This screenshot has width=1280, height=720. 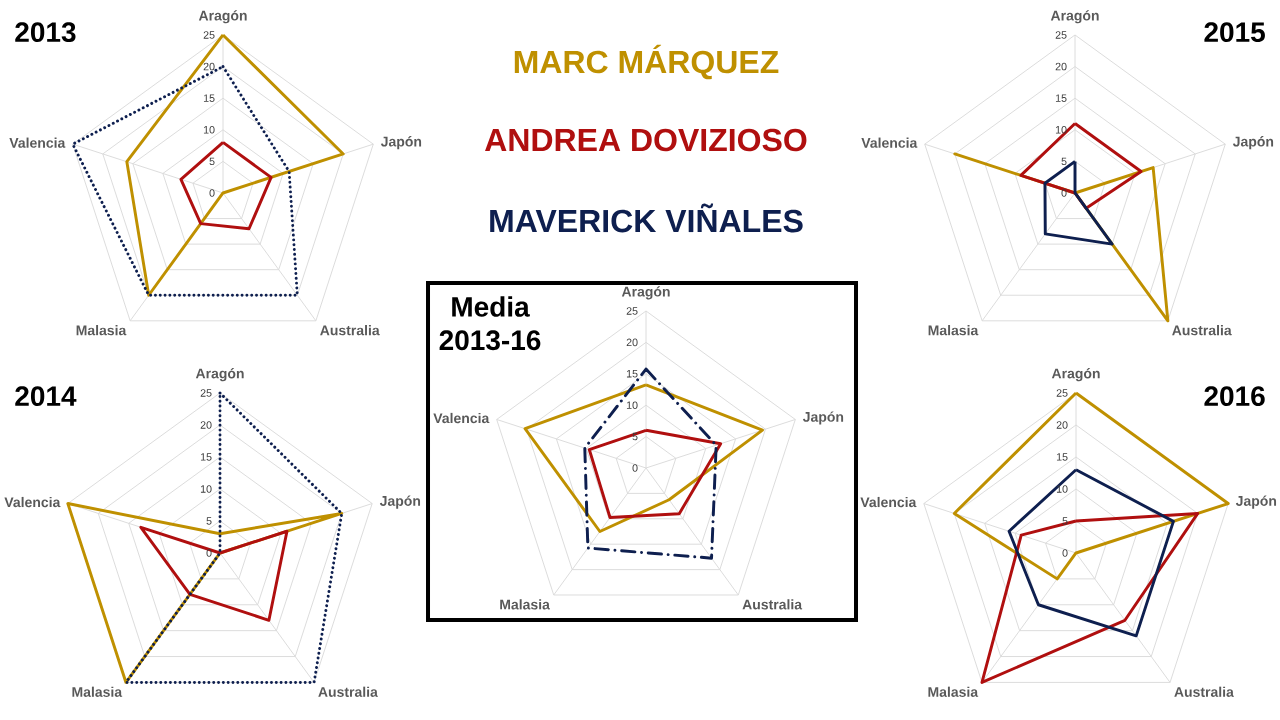 What do you see at coordinates (1234, 396) in the screenshot?
I see `text: 2016` at bounding box center [1234, 396].